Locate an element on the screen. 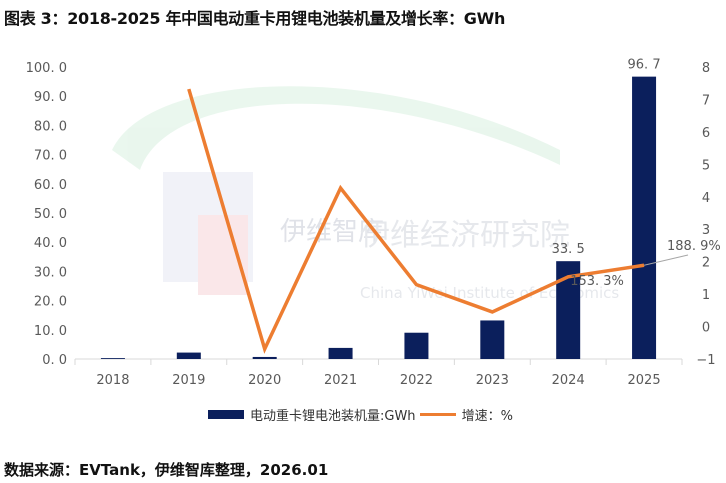  bar-value-label: 33. 5 is located at coordinates (568, 249).